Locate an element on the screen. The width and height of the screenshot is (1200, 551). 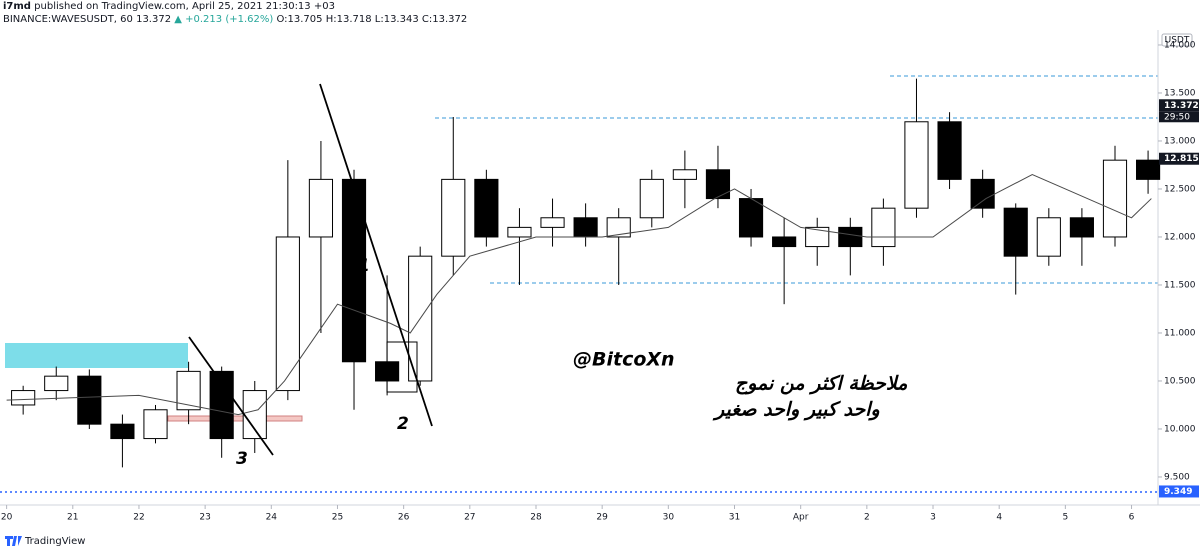
x-tick-label: 3 is located at coordinates (933, 518).